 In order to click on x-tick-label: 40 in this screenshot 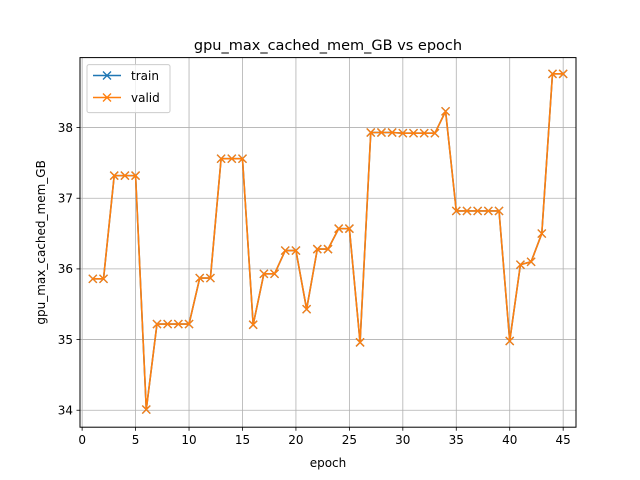, I will do `click(509, 440)`.